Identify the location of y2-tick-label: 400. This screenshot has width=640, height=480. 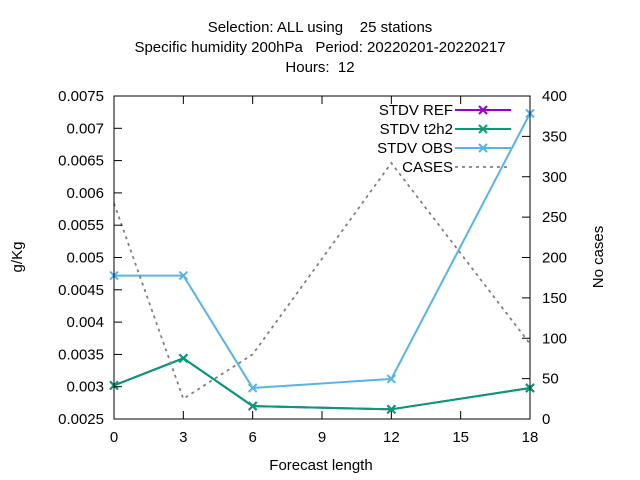
(554, 96).